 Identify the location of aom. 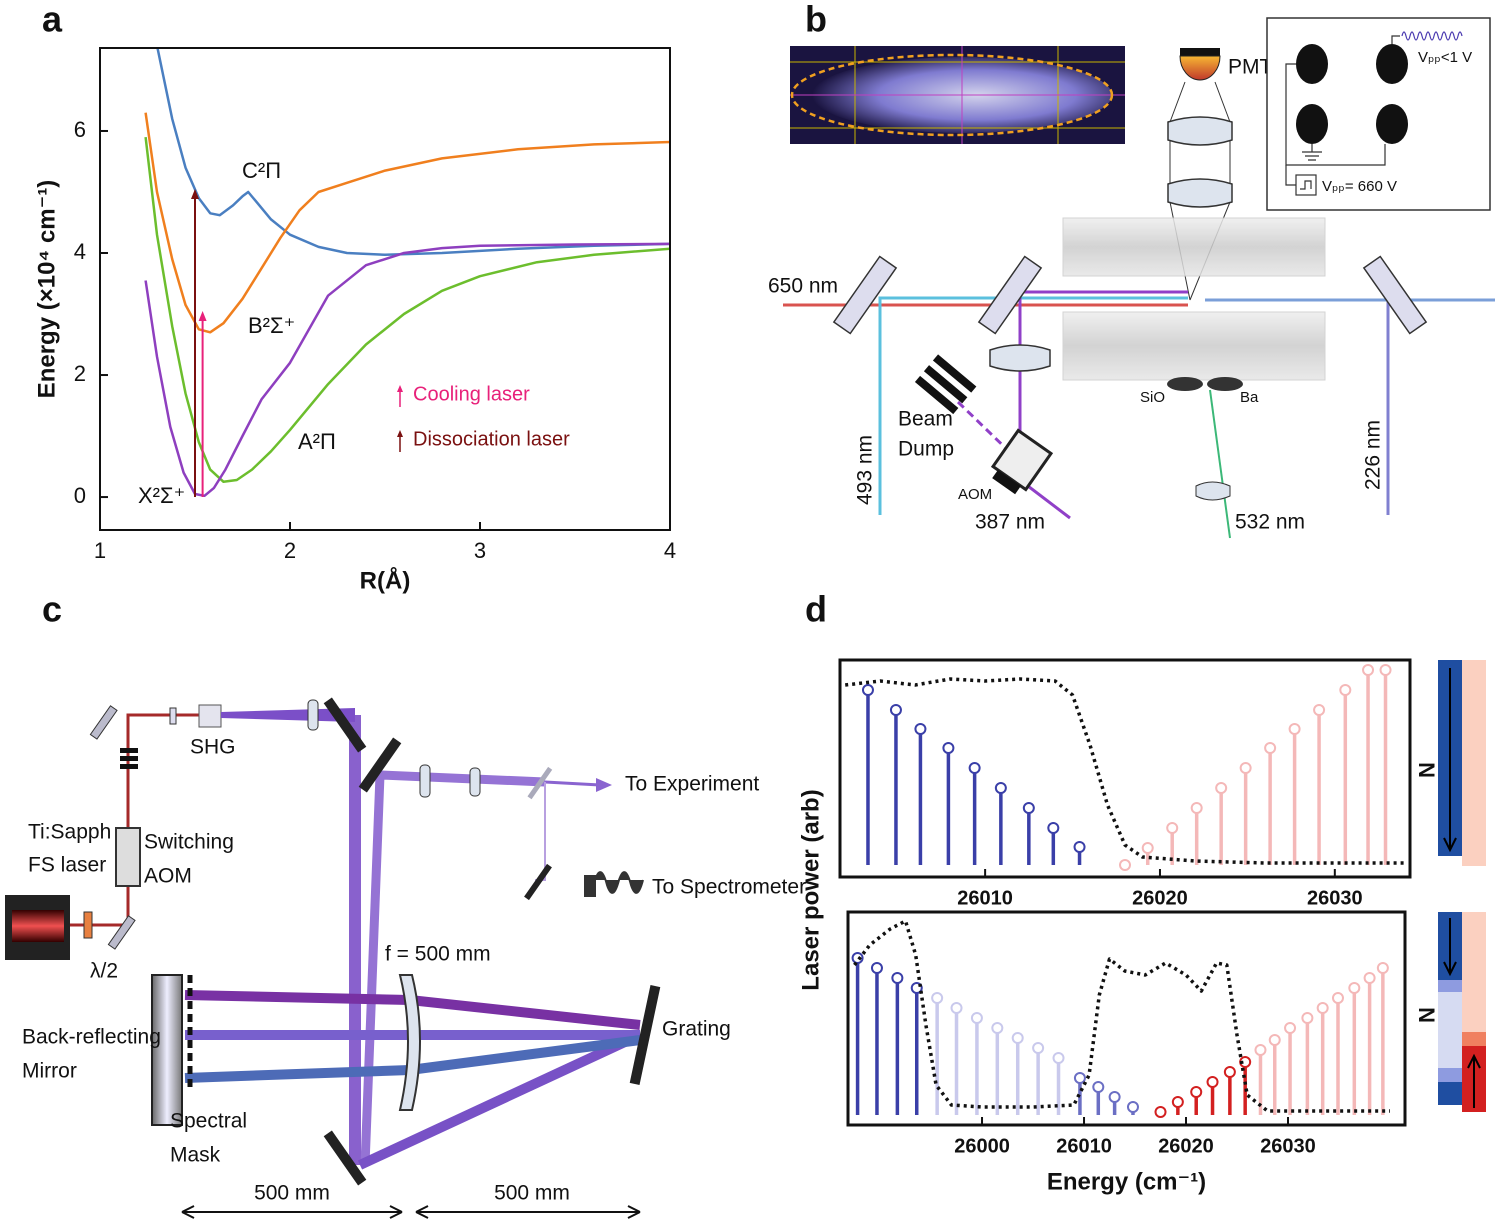
(1022, 461).